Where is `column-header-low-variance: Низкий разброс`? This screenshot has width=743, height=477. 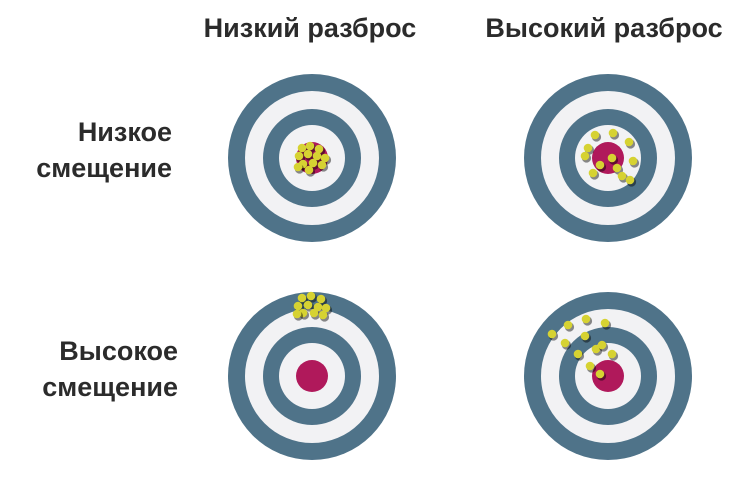
column-header-low-variance: Низкий разброс is located at coordinates (310, 28).